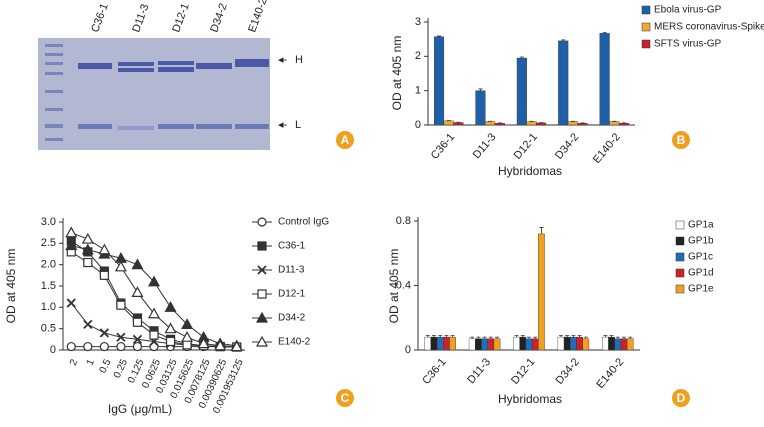 The image size is (764, 427). I want to click on y-tick-label: 0, so click(408, 350).